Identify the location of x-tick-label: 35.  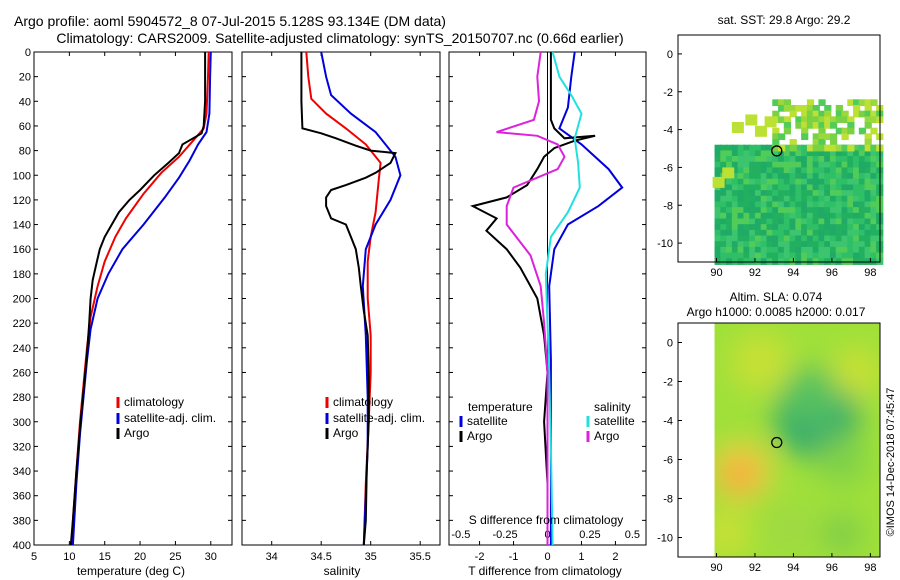
(371, 557).